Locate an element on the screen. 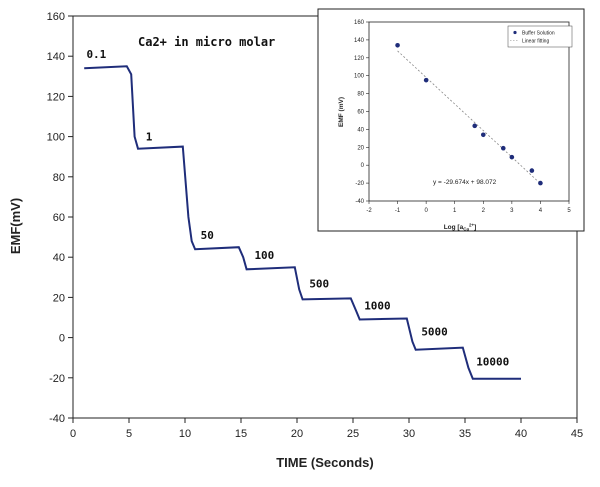  main-x-tick-label: 30 is located at coordinates (409, 434).